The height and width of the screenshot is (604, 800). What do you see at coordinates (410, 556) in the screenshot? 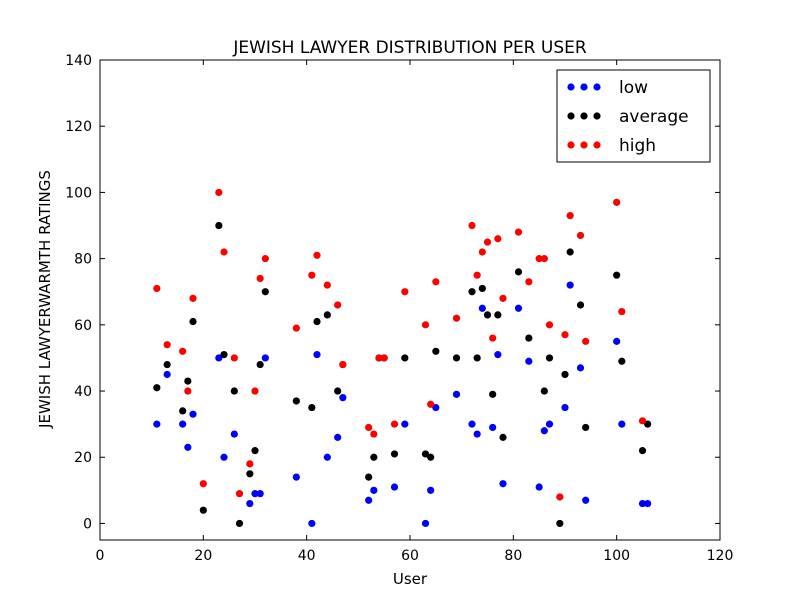
I see `x-tick-label: 60` at bounding box center [410, 556].